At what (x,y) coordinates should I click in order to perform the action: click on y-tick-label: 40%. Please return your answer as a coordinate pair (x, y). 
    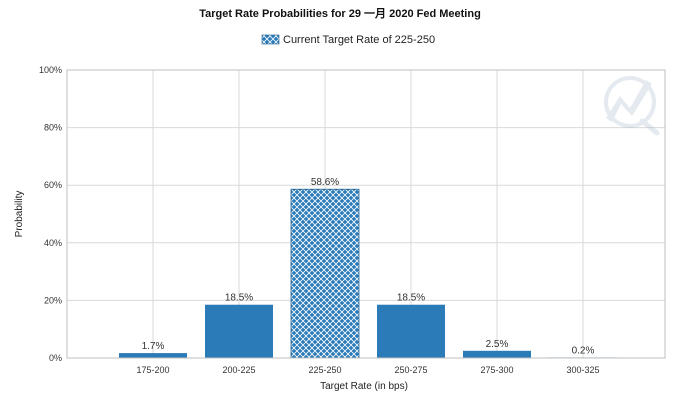
    Looking at the image, I should click on (53, 243).